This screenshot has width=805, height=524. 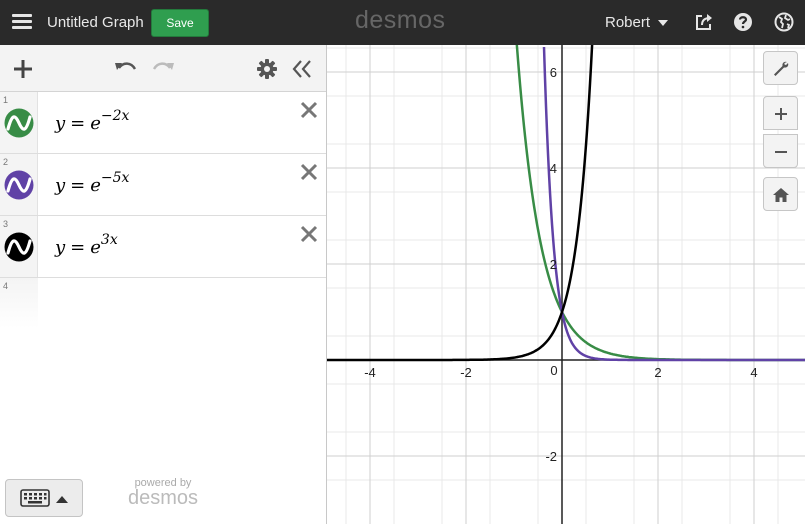 I want to click on graph-settings-button, so click(x=780, y=68).